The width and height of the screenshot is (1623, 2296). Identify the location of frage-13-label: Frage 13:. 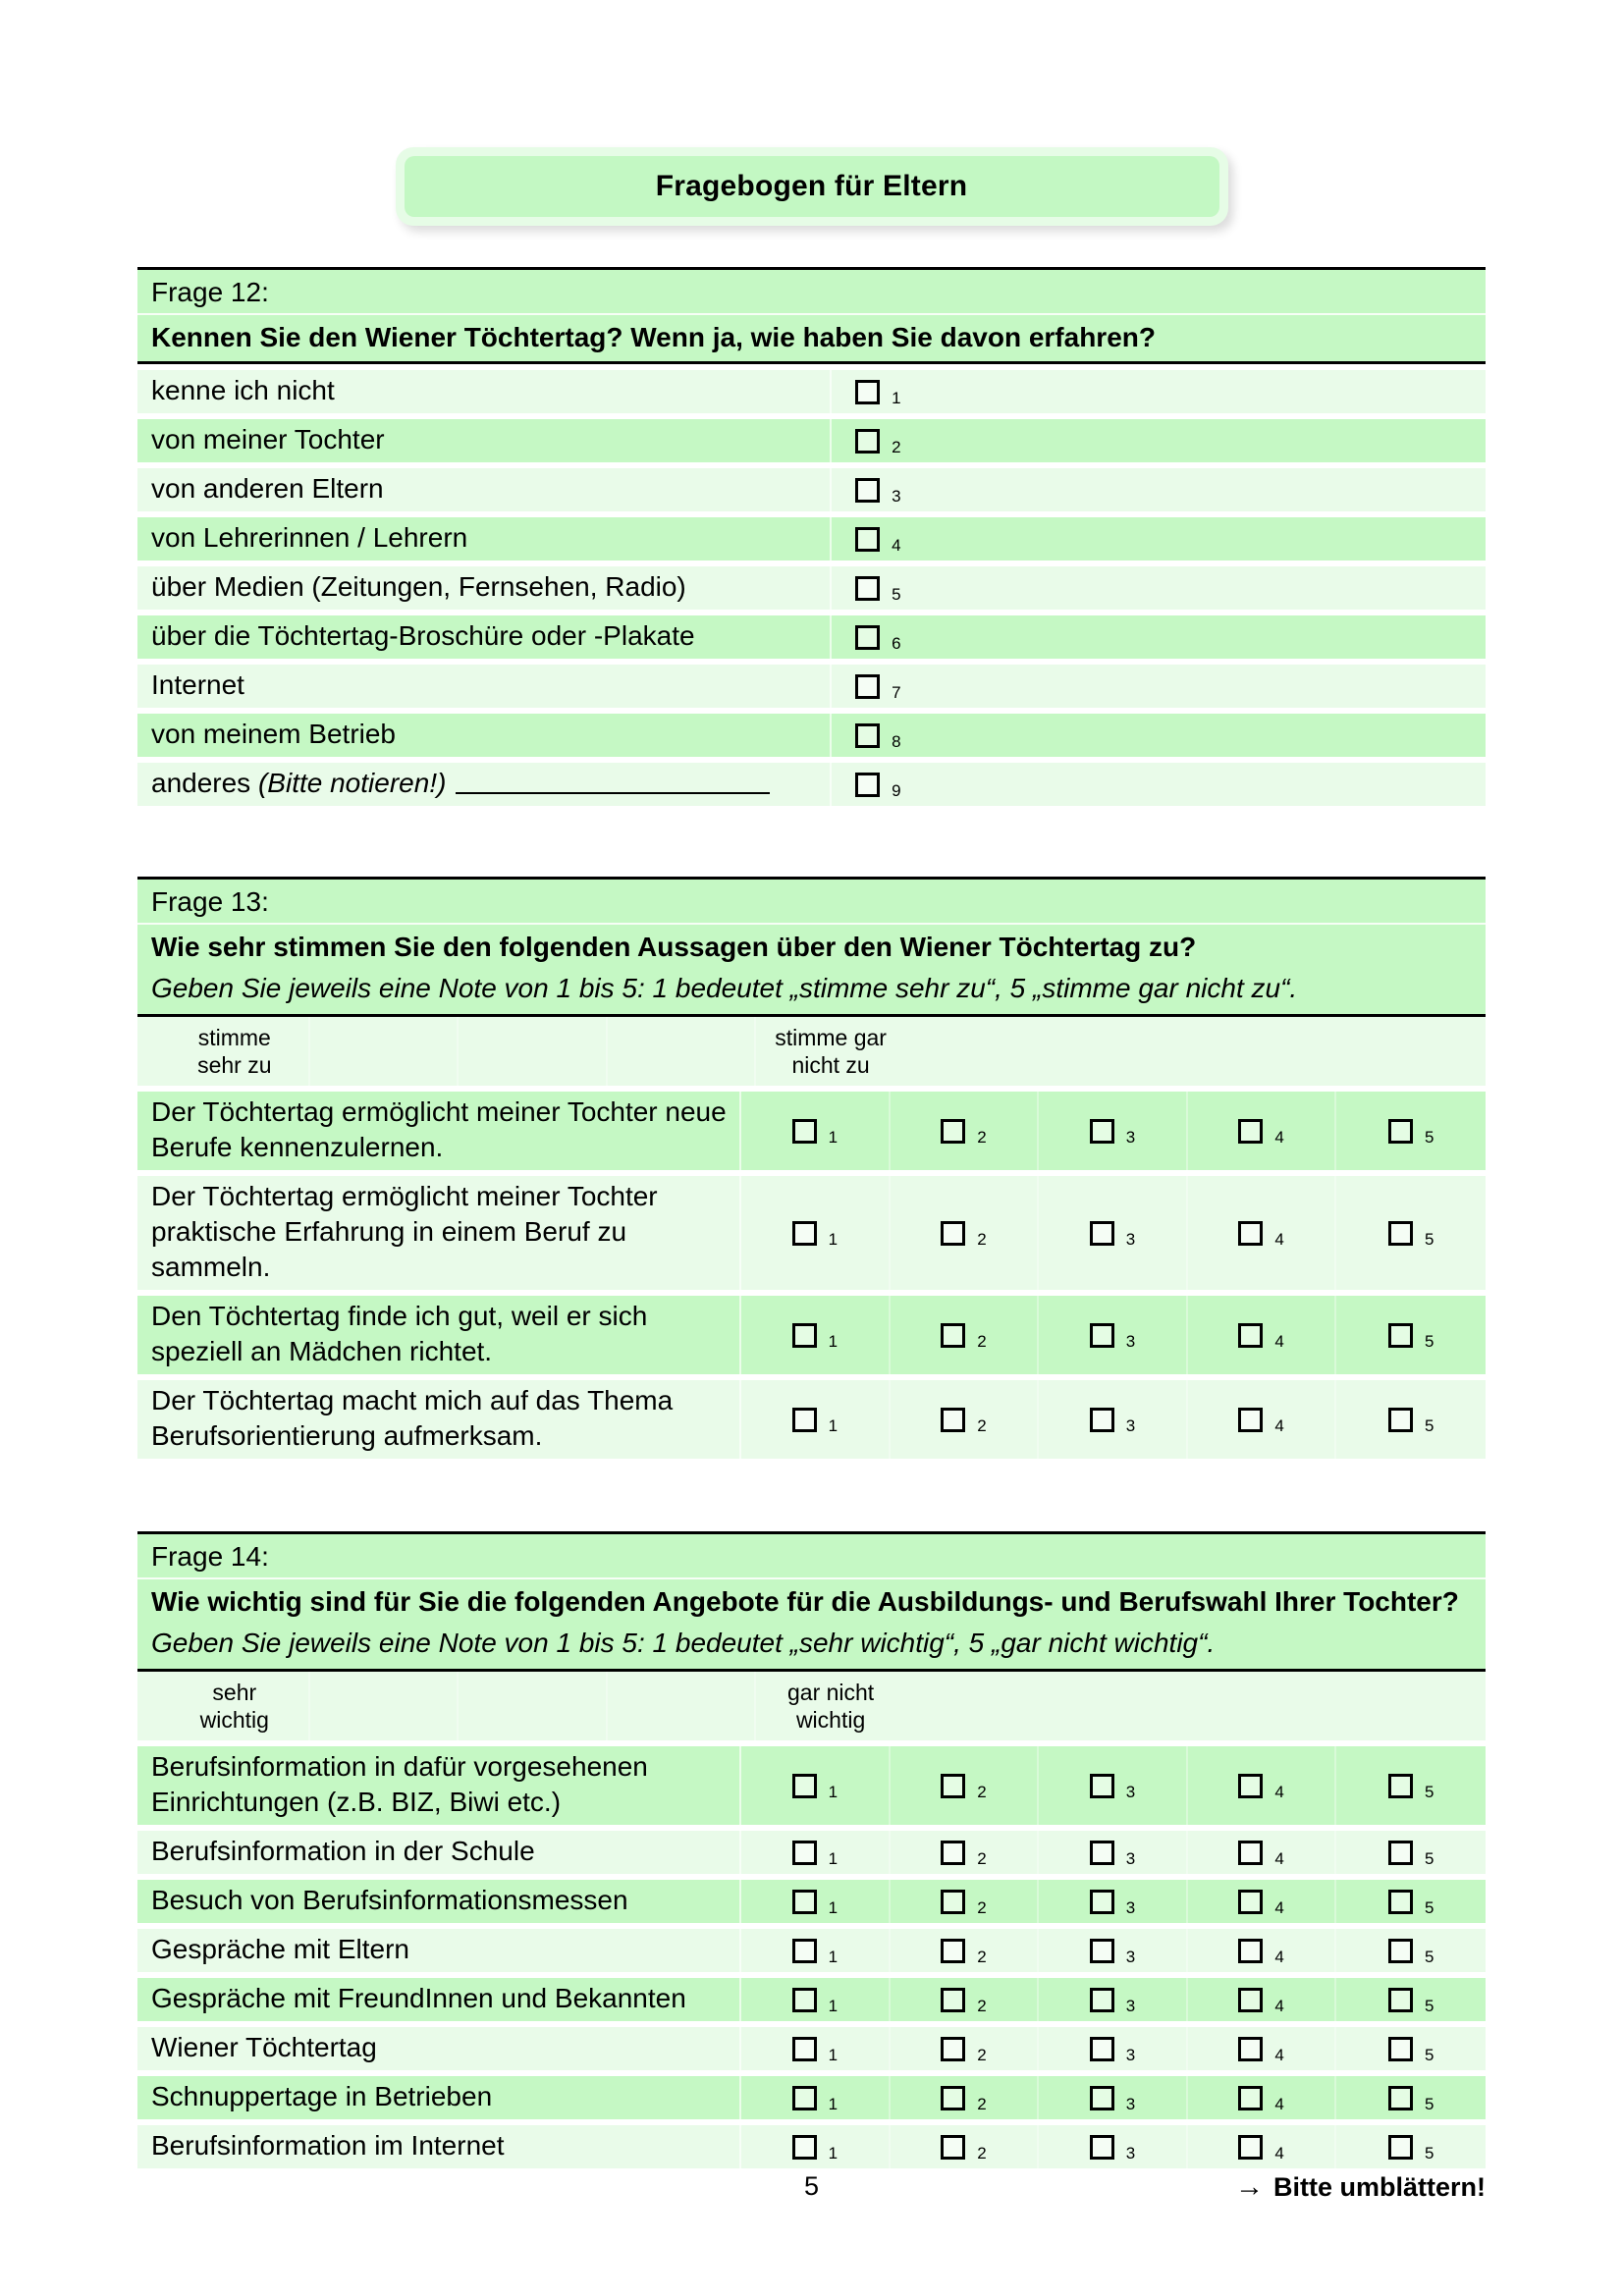
(811, 902).